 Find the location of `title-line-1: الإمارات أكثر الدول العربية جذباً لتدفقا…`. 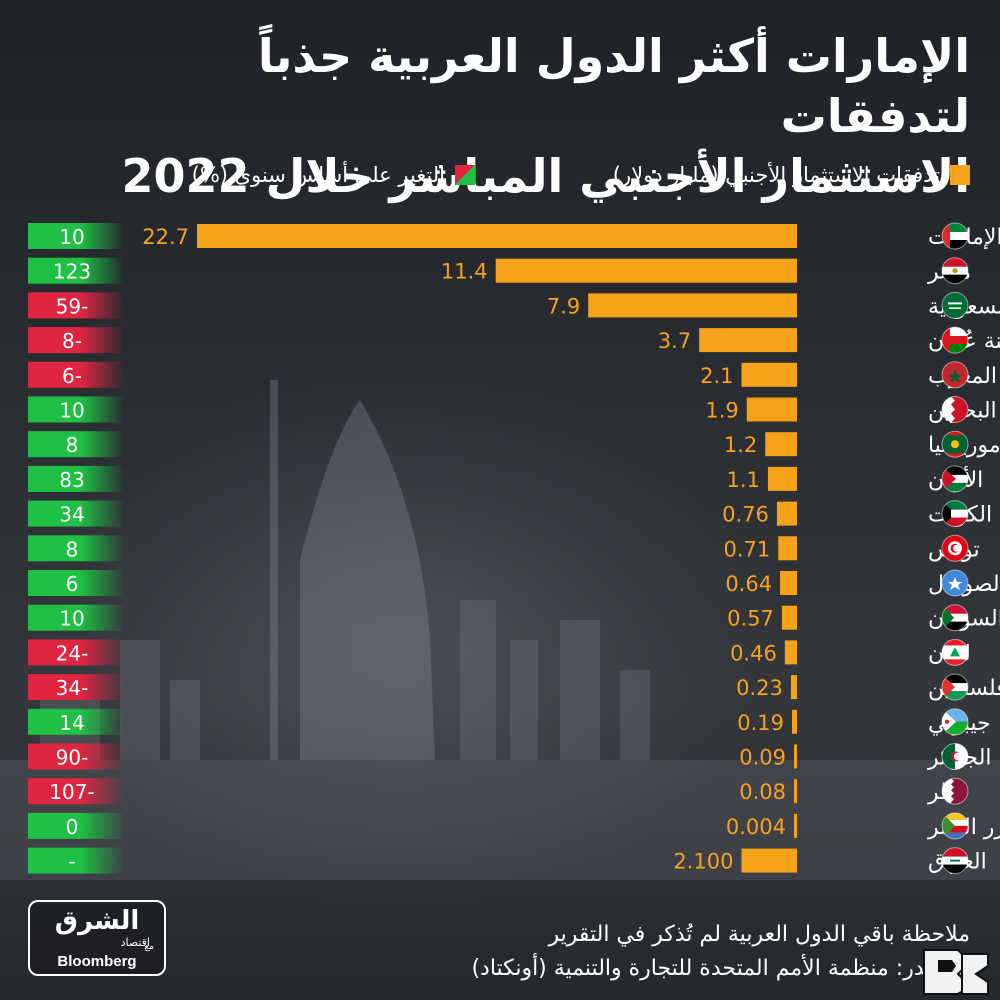

title-line-1: الإمارات أكثر الدول العربية جذباً لتدفقا… is located at coordinates (613, 86).